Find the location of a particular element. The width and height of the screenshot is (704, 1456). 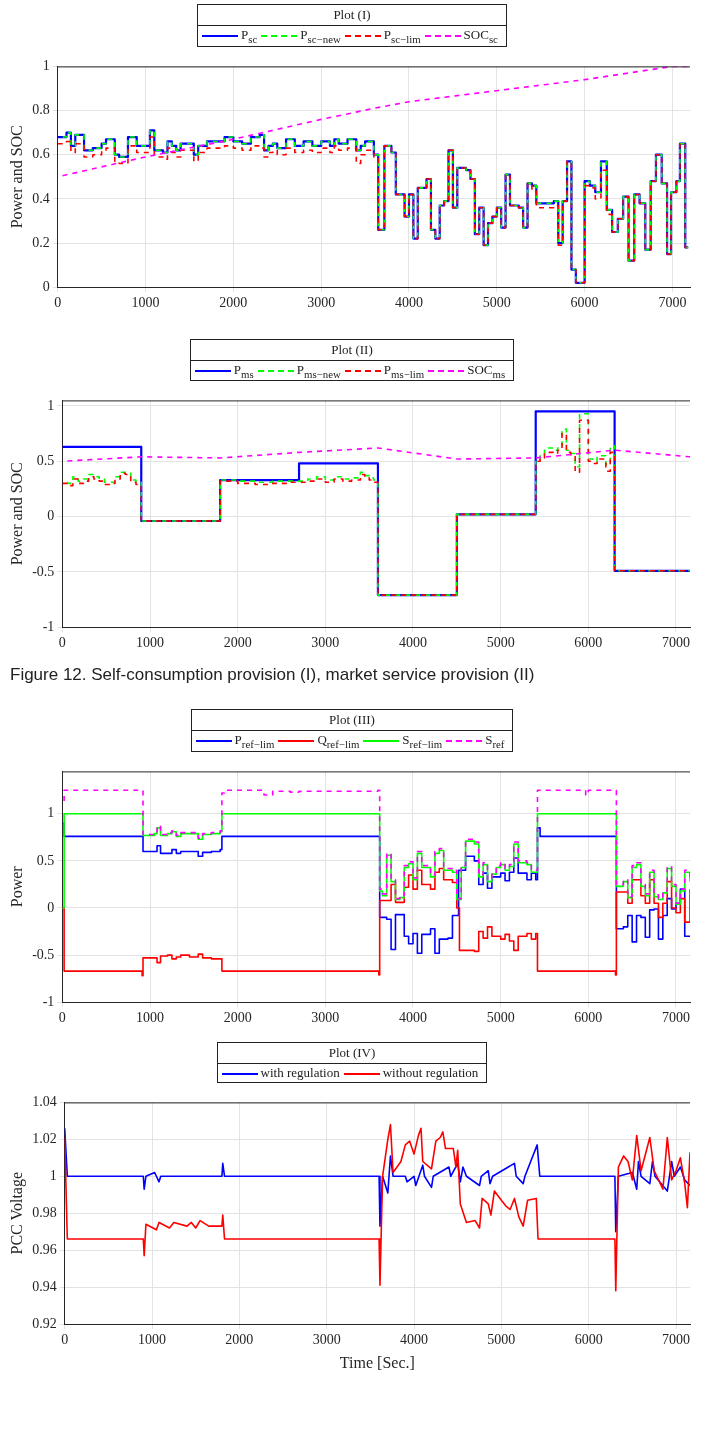

y-axis-title: PCC Voltage is located at coordinates (16, 1213).